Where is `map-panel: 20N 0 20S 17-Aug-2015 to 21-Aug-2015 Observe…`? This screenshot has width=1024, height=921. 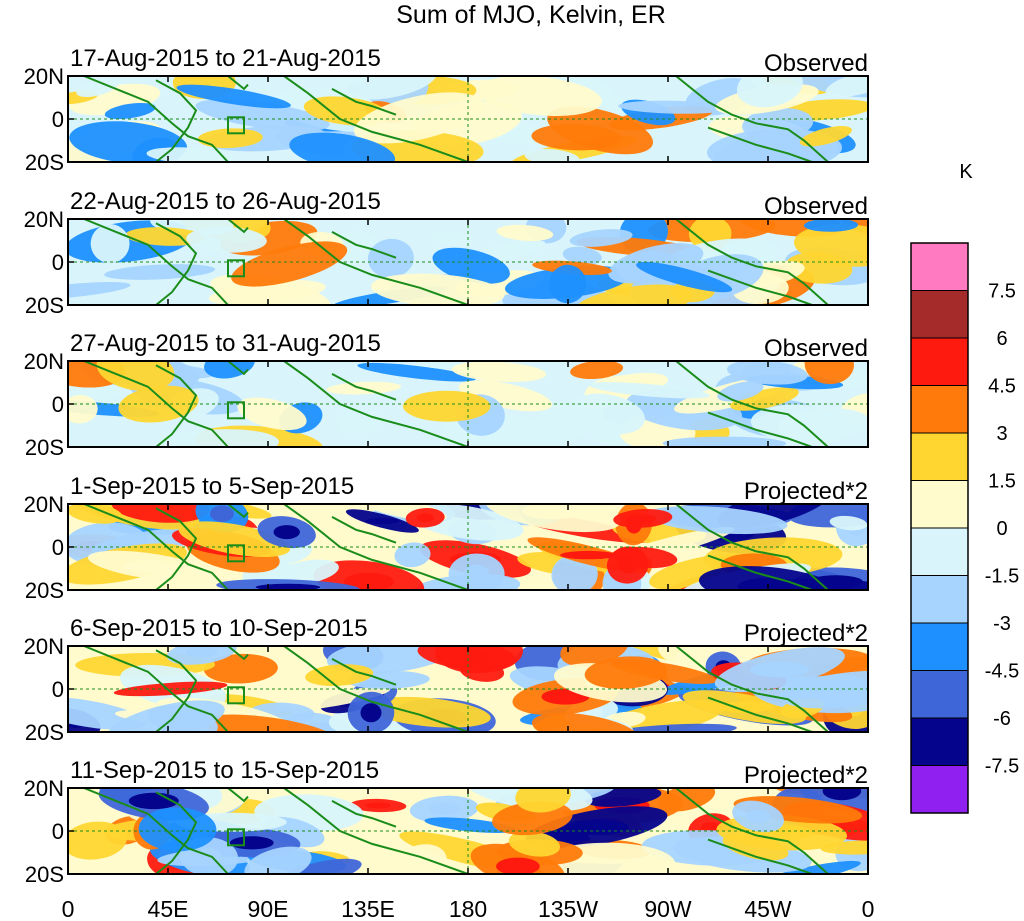 map-panel: 20N 0 20S 17-Aug-2015 to 21-Aug-2015 Observe… is located at coordinates (446, 110).